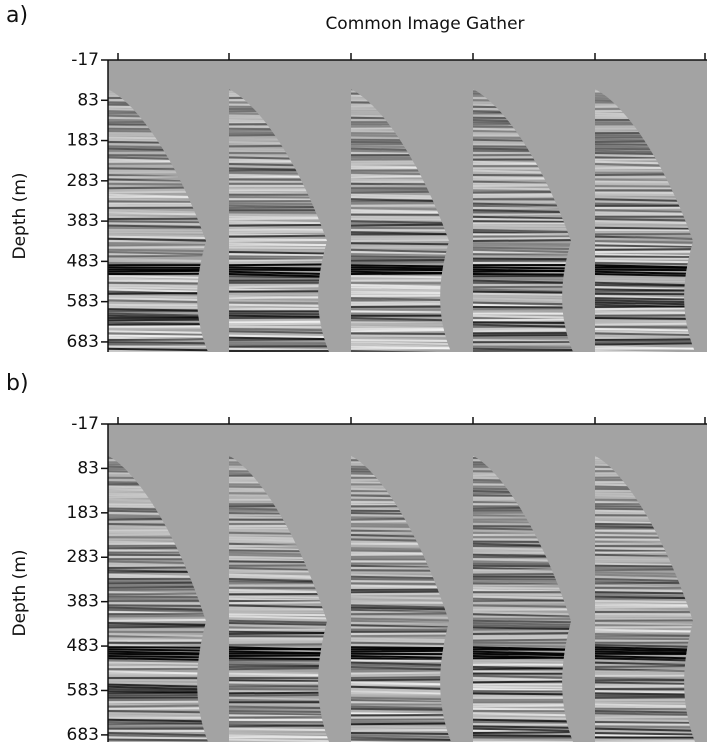  Describe the element at coordinates (424, 24) in the screenshot. I see `figure-title: Common Image Gather` at that location.